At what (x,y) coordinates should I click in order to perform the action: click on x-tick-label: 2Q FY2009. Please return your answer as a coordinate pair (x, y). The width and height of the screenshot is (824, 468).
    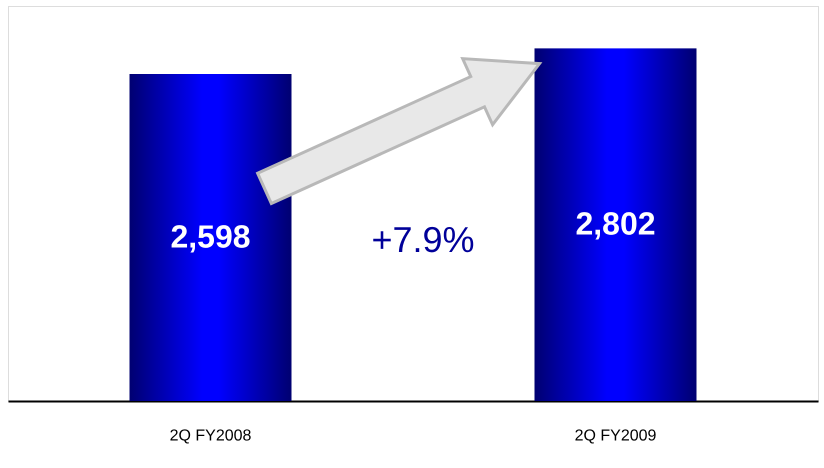
    Looking at the image, I should click on (615, 436).